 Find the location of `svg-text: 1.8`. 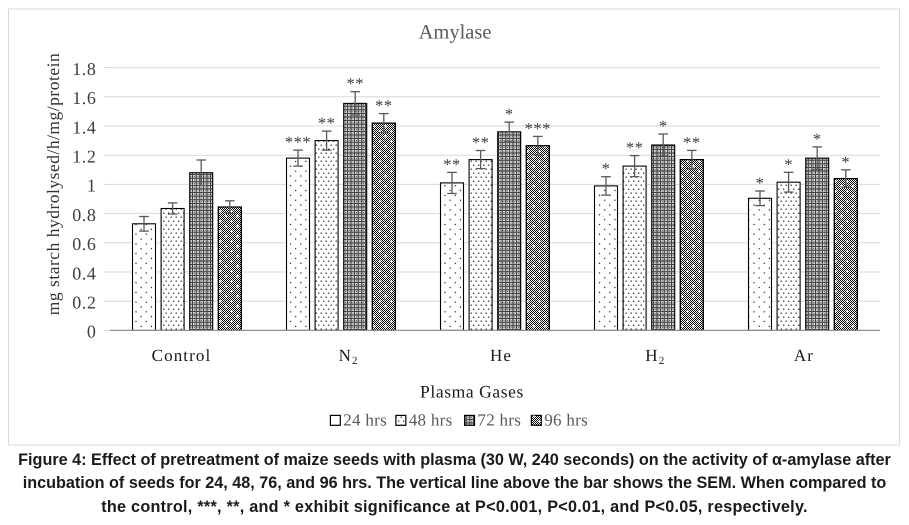

svg-text: 1.8 is located at coordinates (84, 69).